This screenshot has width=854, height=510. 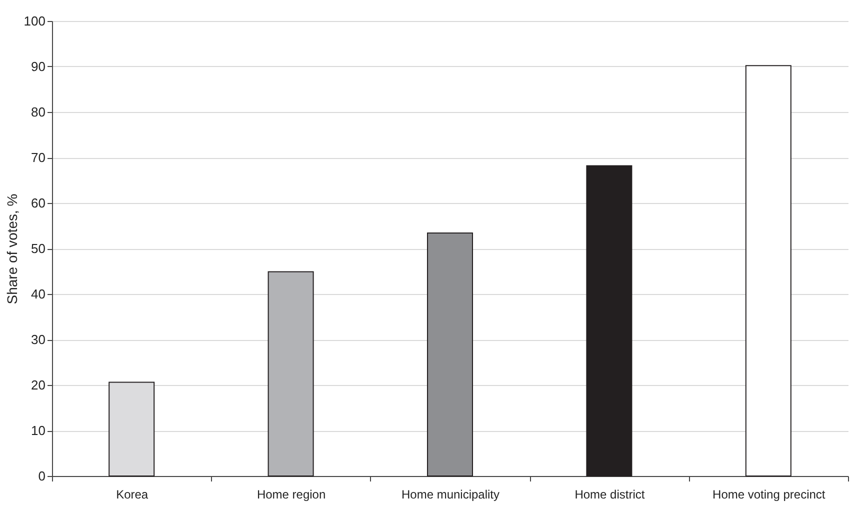 I want to click on x-tick-label: Home district, so click(x=610, y=495).